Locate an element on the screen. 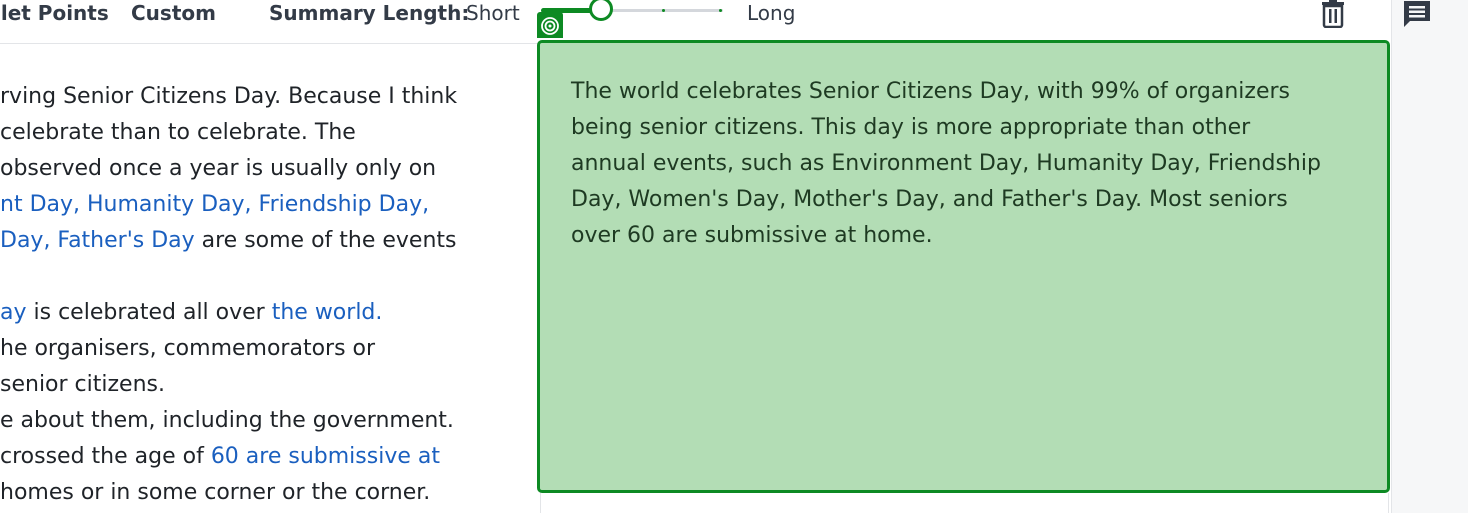  length-slider-fill is located at coordinates (571, 10).